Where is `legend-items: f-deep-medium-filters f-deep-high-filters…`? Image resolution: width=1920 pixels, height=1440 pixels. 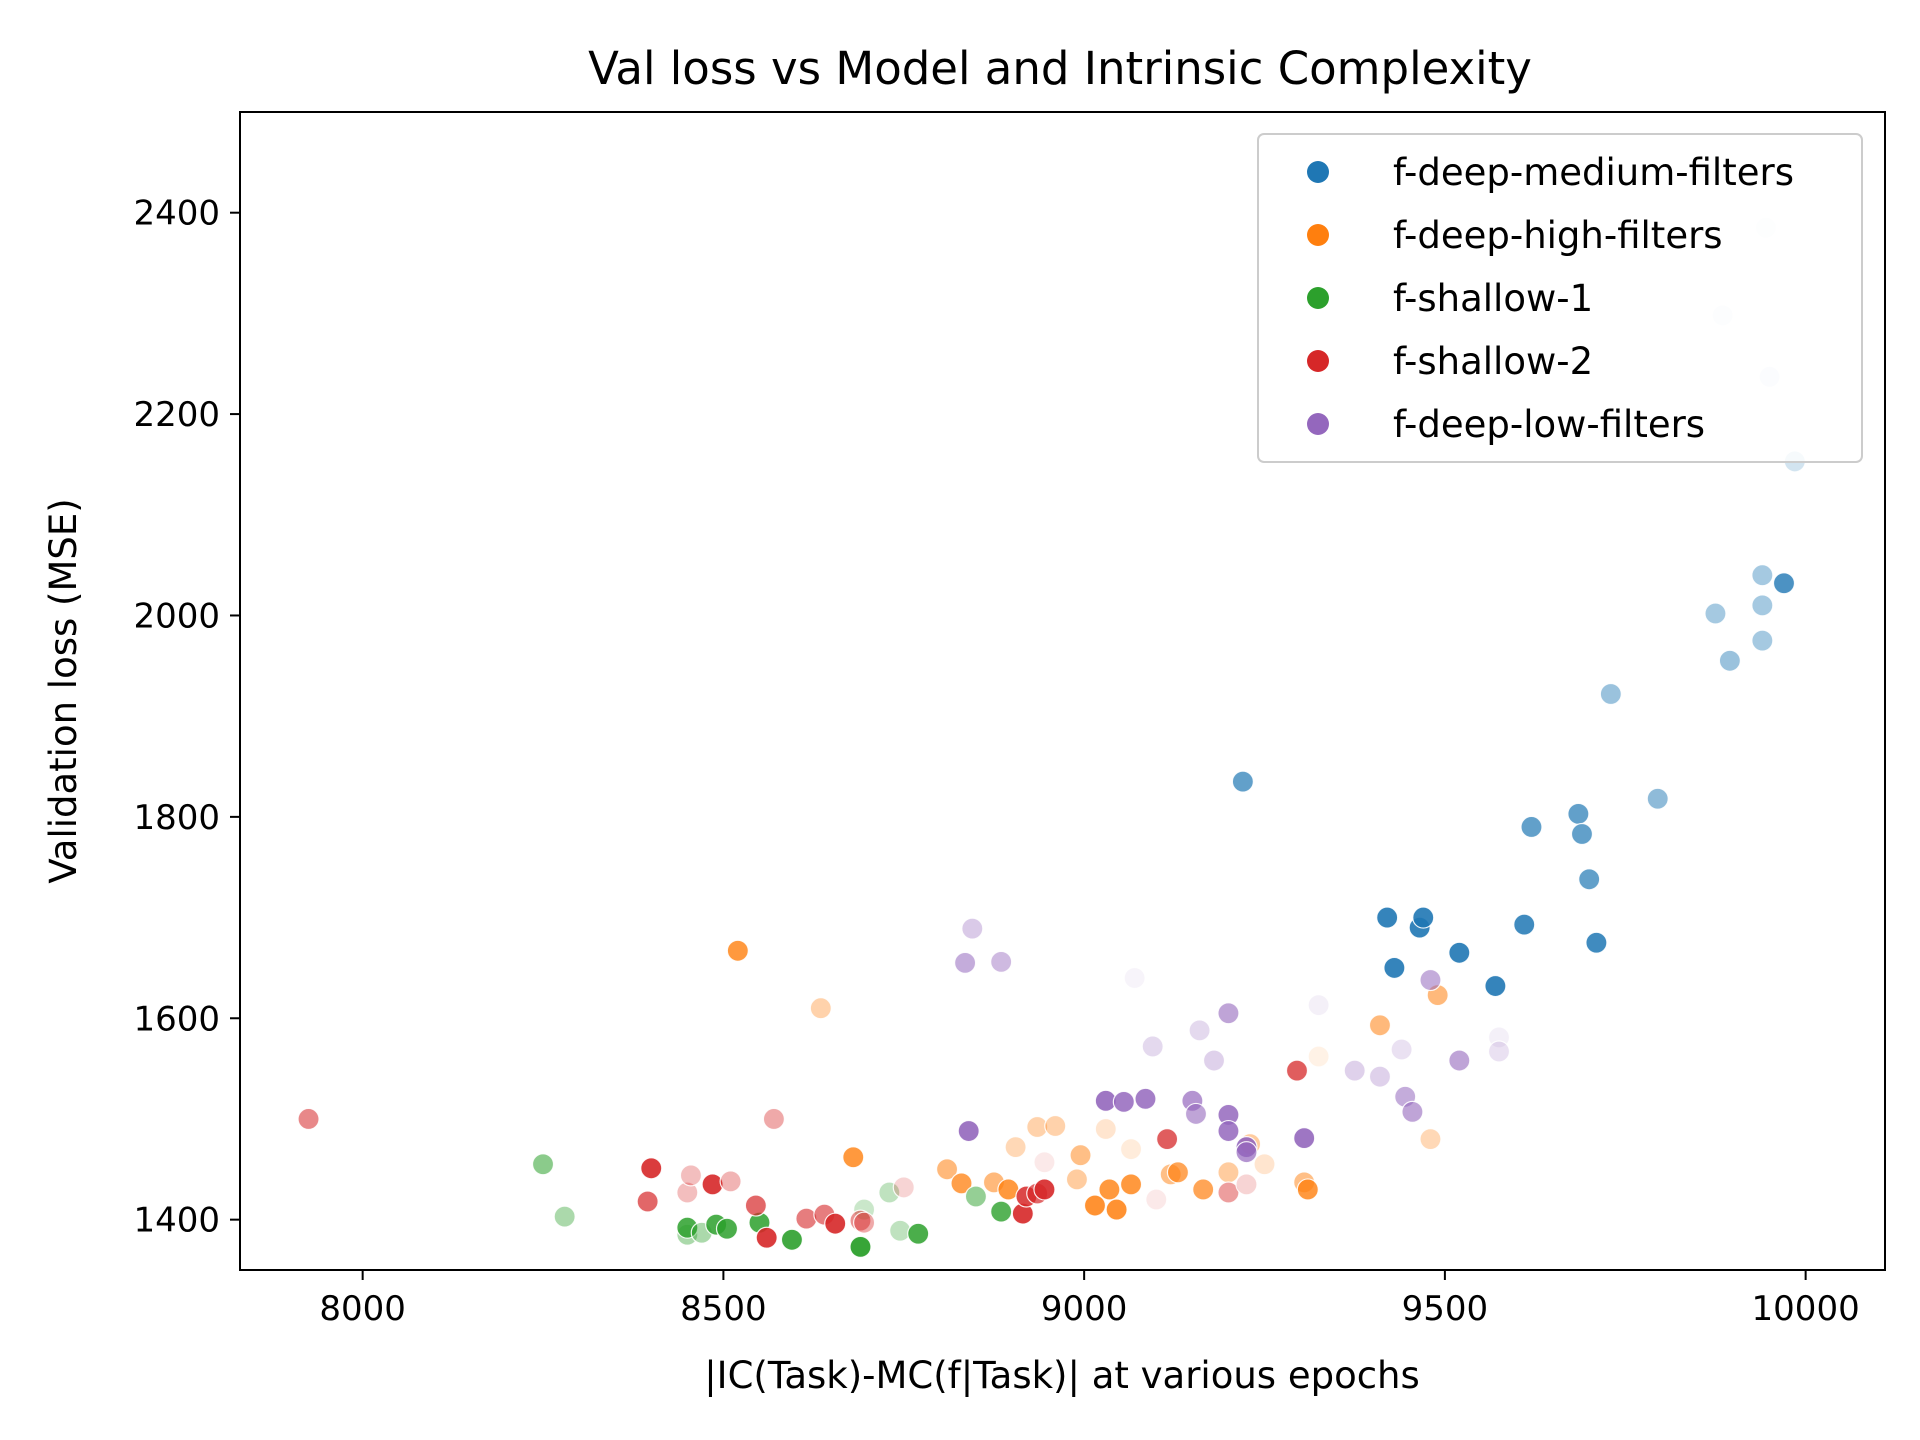 legend-items: f-deep-medium-filters f-deep-high-filters… is located at coordinates (1550, 298).